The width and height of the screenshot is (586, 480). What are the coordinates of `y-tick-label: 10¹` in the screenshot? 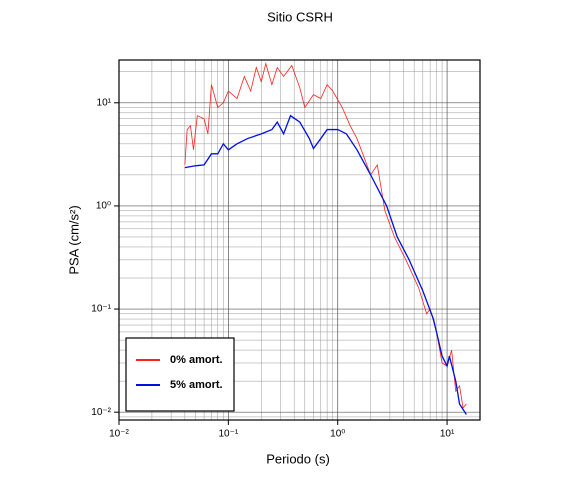 It's located at (104, 102).